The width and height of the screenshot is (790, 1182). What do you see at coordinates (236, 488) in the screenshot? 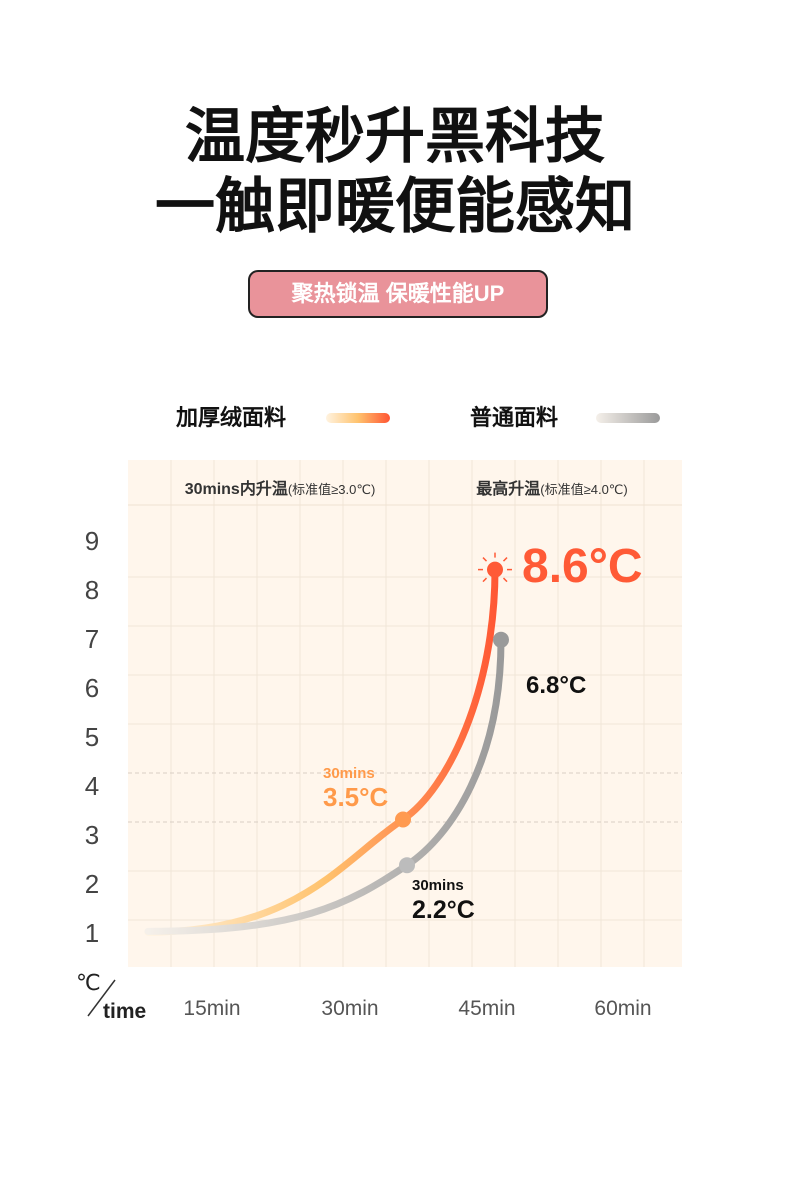
I see `column-header-main: 30mins内升温` at bounding box center [236, 488].